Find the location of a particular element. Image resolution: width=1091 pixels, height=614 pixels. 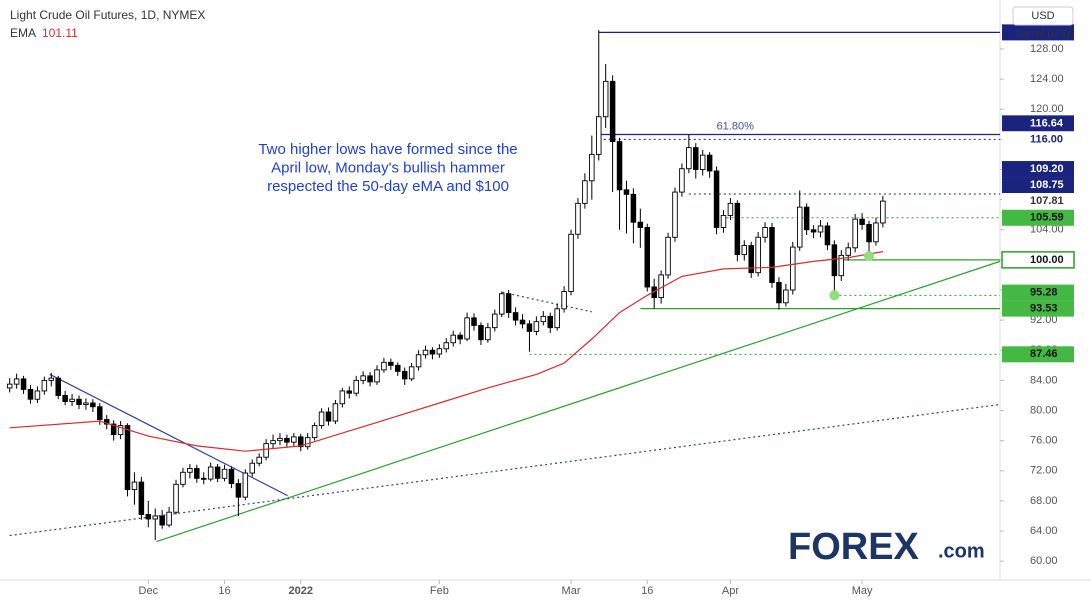

currency-box is located at coordinates (1043, 16).